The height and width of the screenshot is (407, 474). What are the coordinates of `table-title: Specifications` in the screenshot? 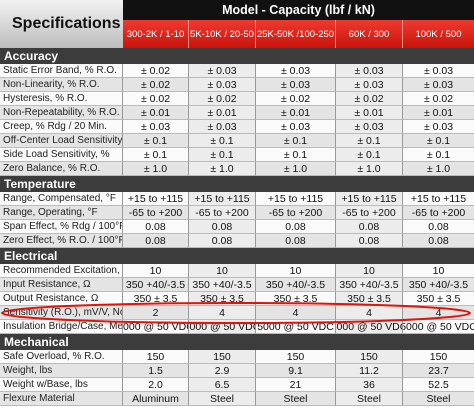 It's located at (61, 24).